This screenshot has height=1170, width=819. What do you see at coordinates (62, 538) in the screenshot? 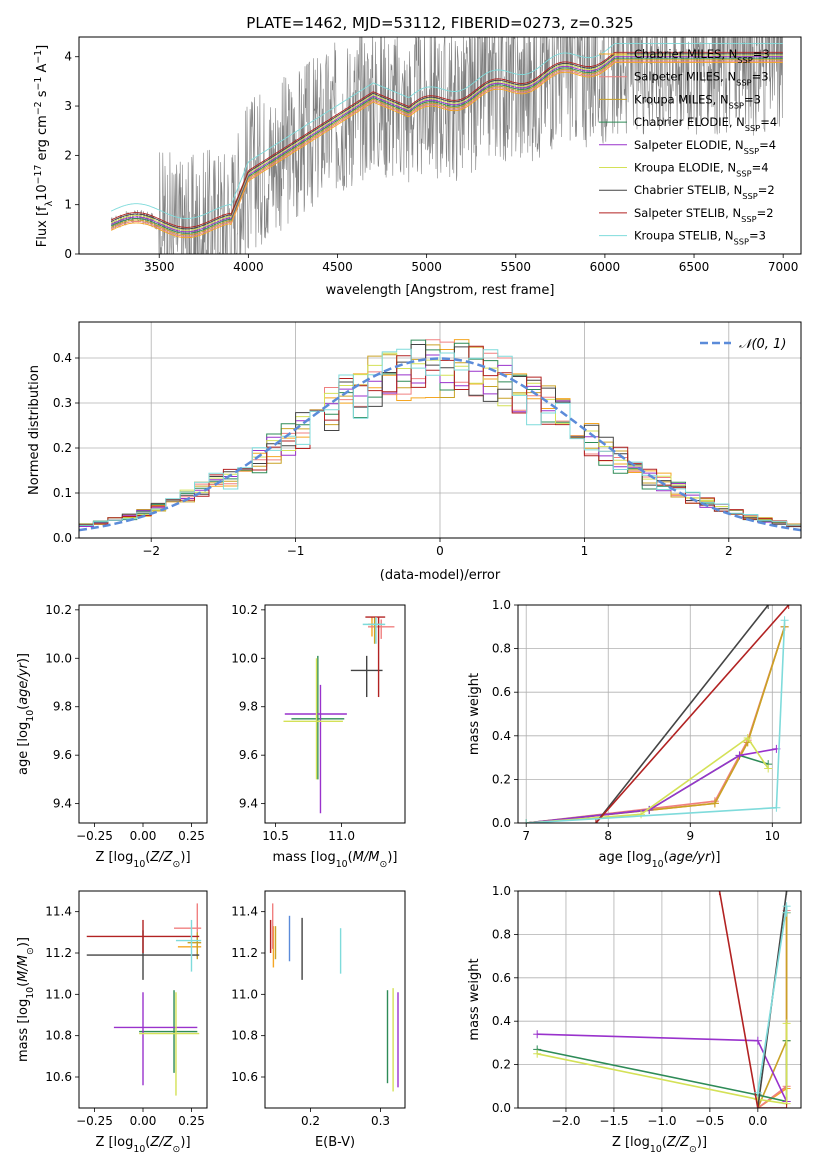
I see `y-tick-label: 0.0` at bounding box center [62, 538].